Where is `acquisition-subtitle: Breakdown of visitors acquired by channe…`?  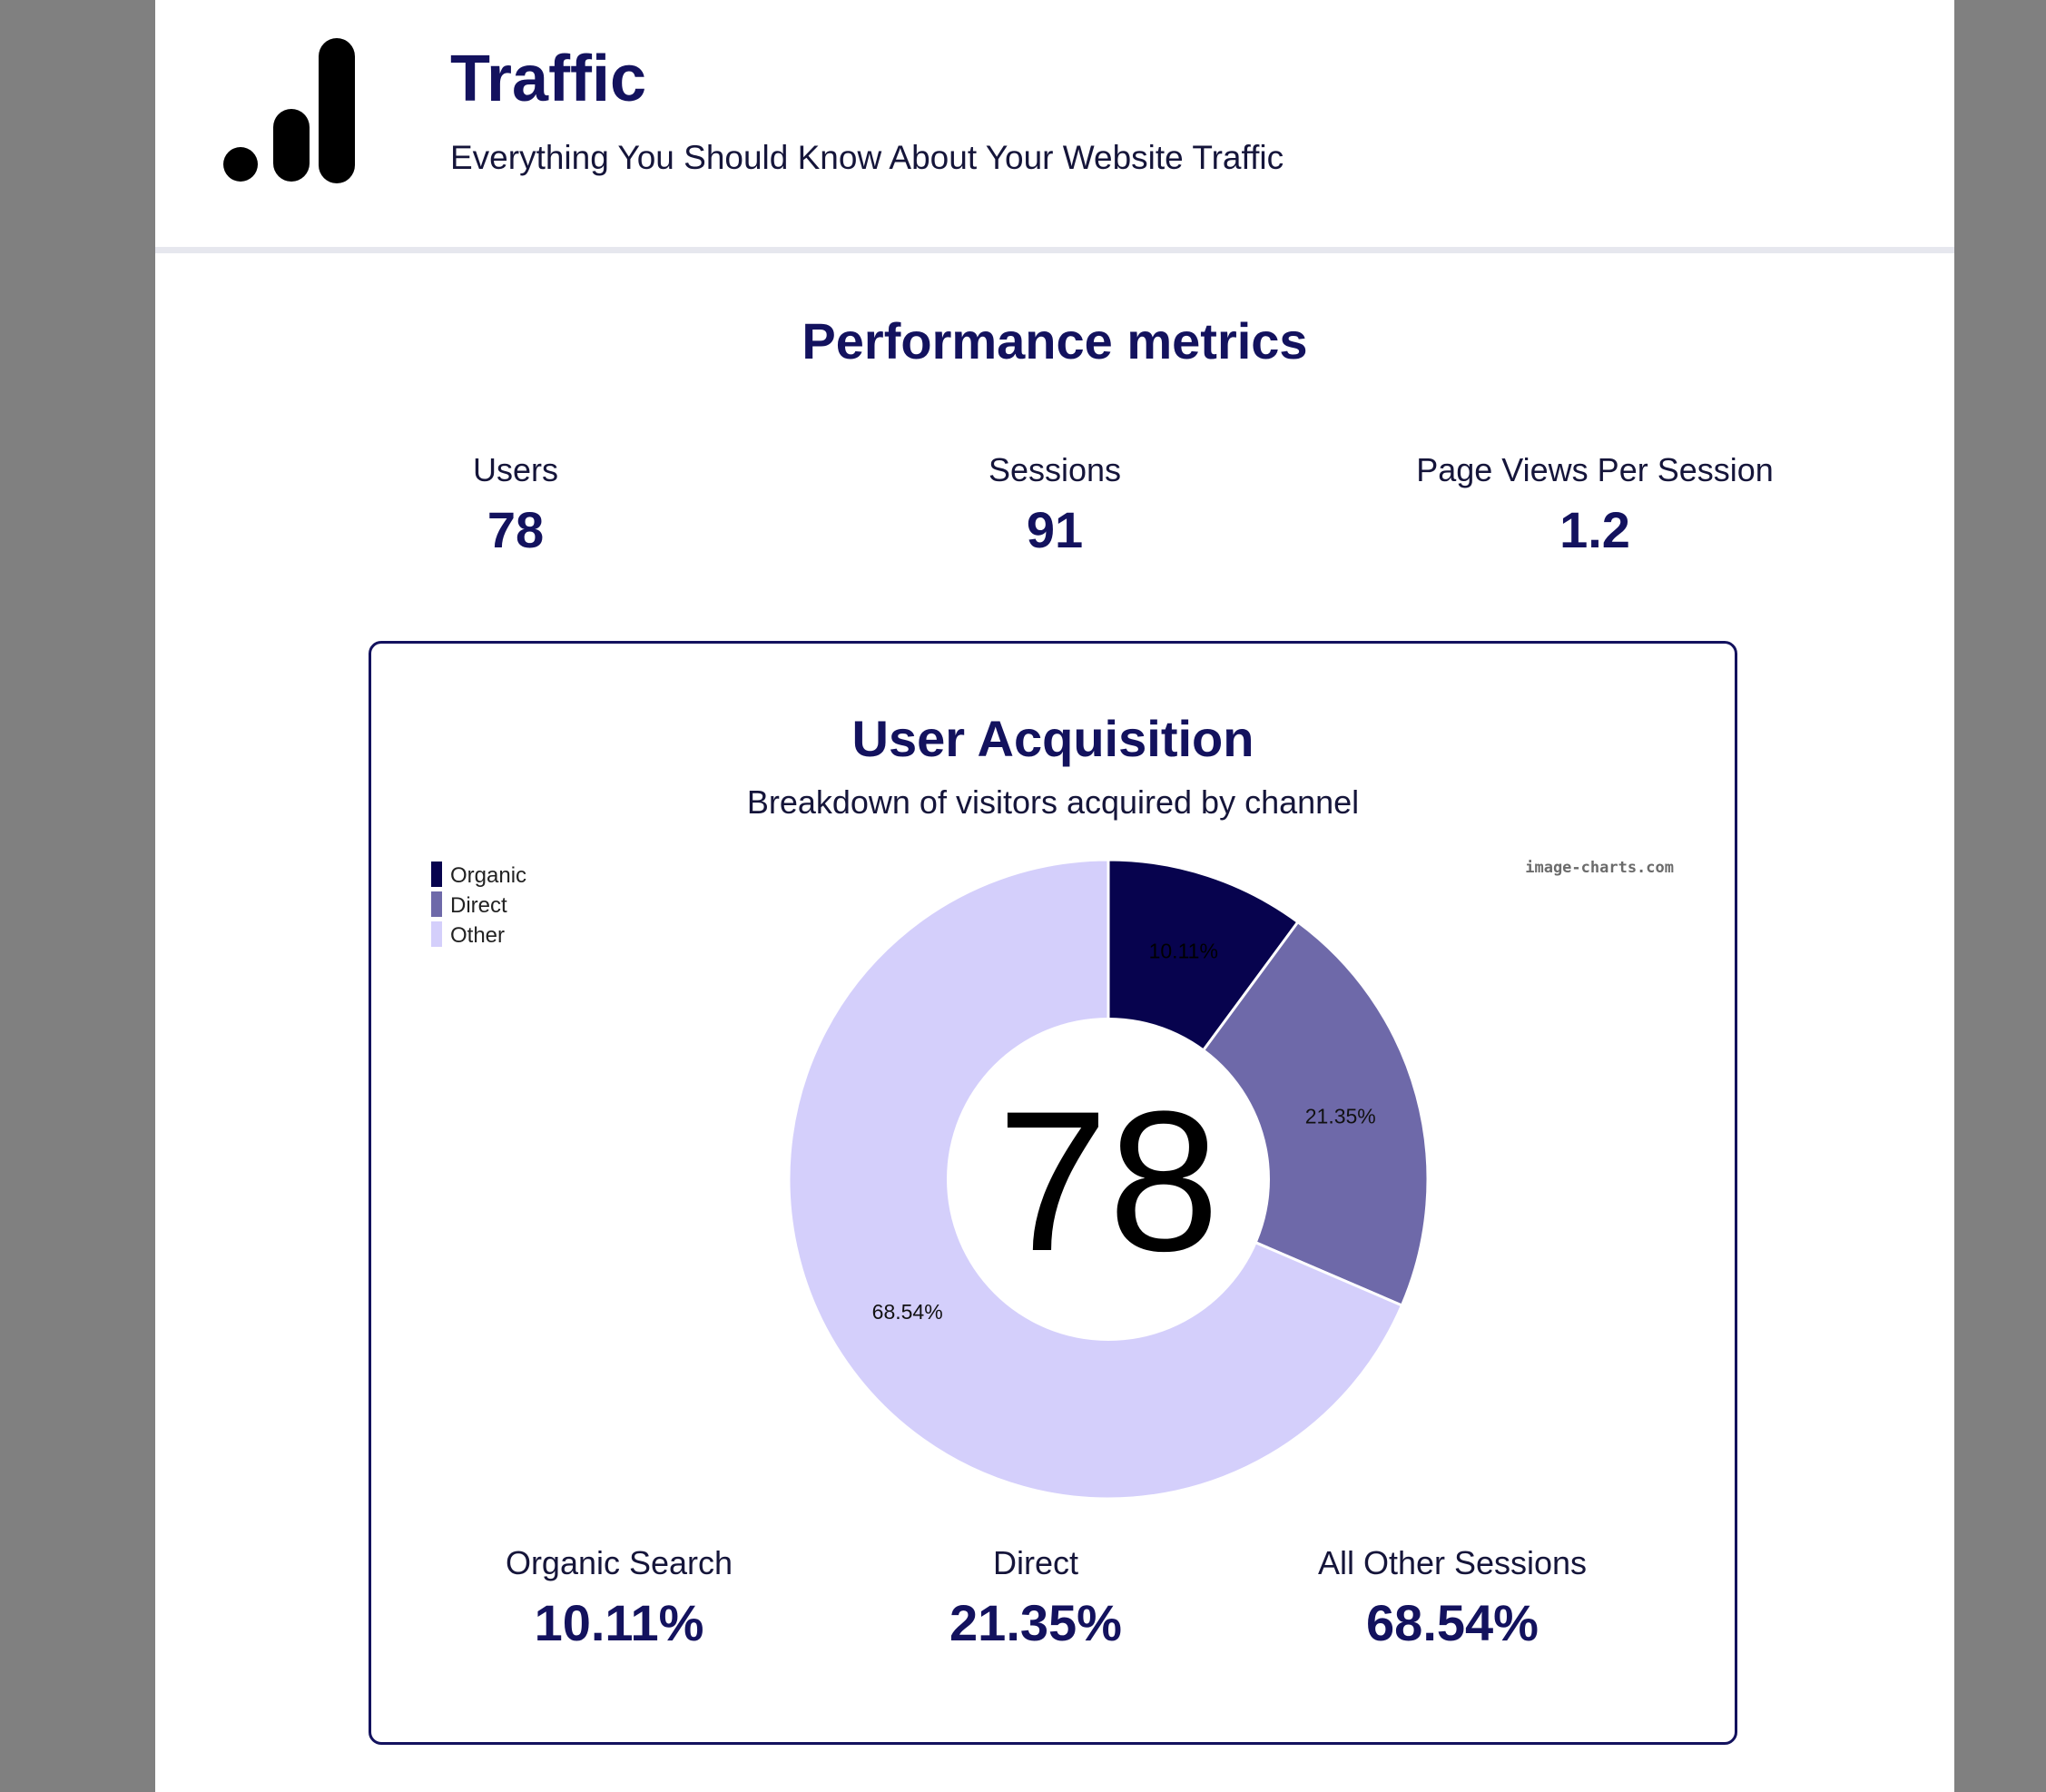 acquisition-subtitle: Breakdown of visitors acquired by channe… is located at coordinates (1053, 802).